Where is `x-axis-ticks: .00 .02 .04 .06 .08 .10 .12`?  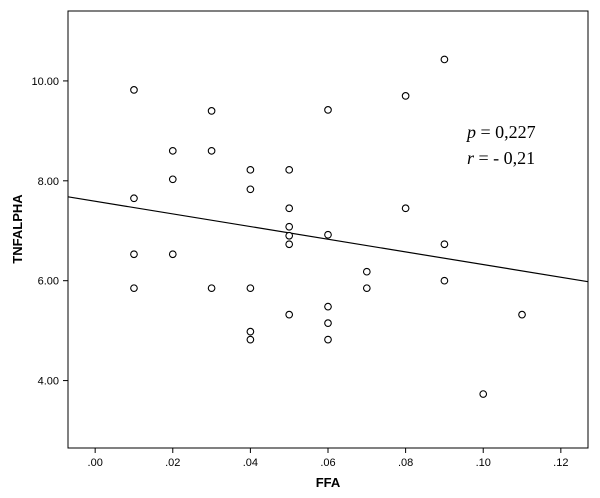 x-axis-ticks: .00 .02 .04 .06 .08 .10 .12 is located at coordinates (328, 458).